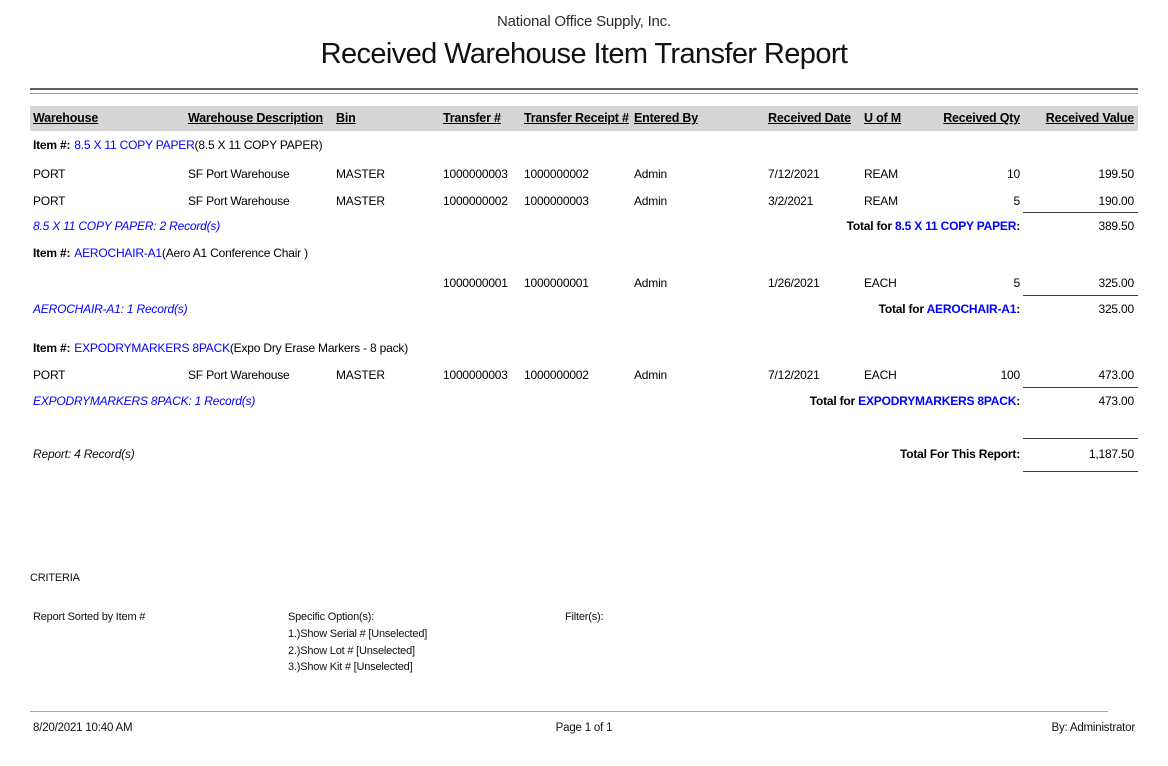 The width and height of the screenshot is (1168, 766). What do you see at coordinates (1116, 226) in the screenshot?
I see `group-total-value: 389.50` at bounding box center [1116, 226].